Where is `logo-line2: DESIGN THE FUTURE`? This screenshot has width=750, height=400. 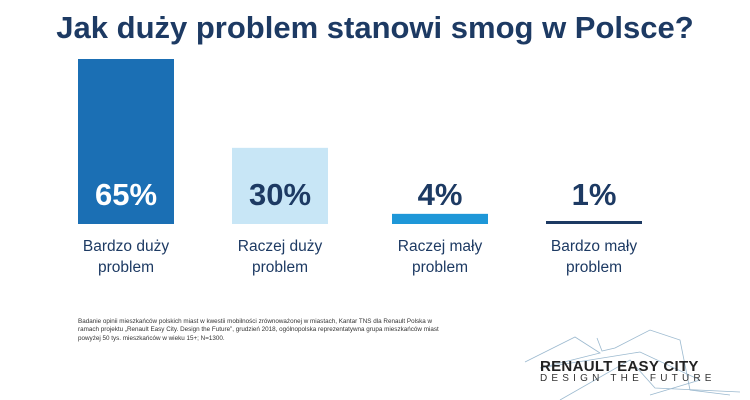 logo-line2: DESIGN THE FUTURE is located at coordinates (628, 378).